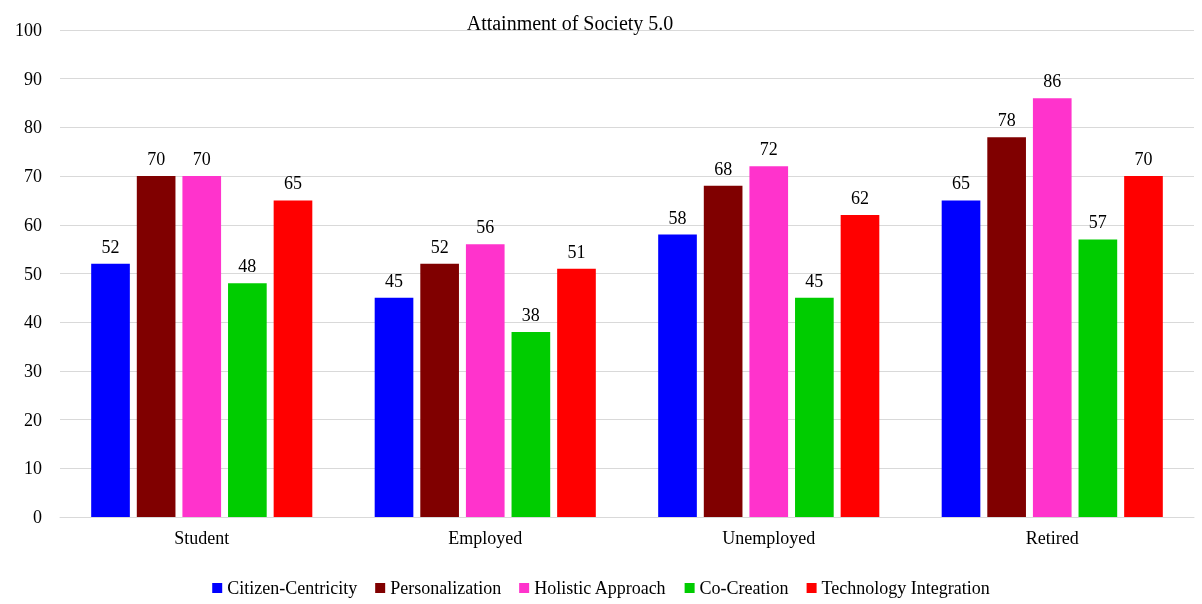 This screenshot has width=1202, height=604. I want to click on y-tick-label: 80, so click(33, 127).